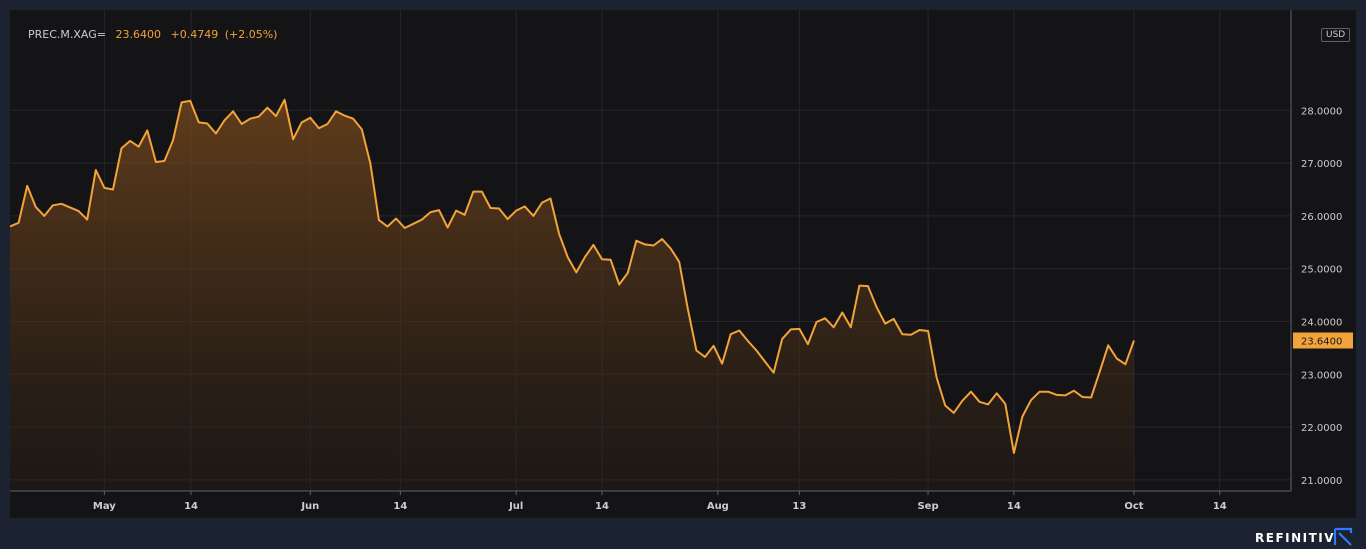 The height and width of the screenshot is (549, 1366). Describe the element at coordinates (1321, 217) in the screenshot. I see `y-tick-label: 26.0000` at that location.